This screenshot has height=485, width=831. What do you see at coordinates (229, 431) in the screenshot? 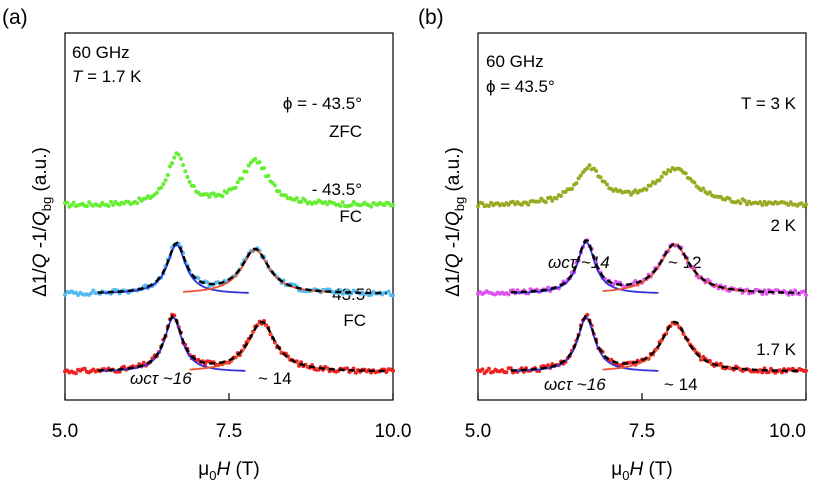
I see `panel-a-x-tick-label: 7.5` at bounding box center [229, 431].